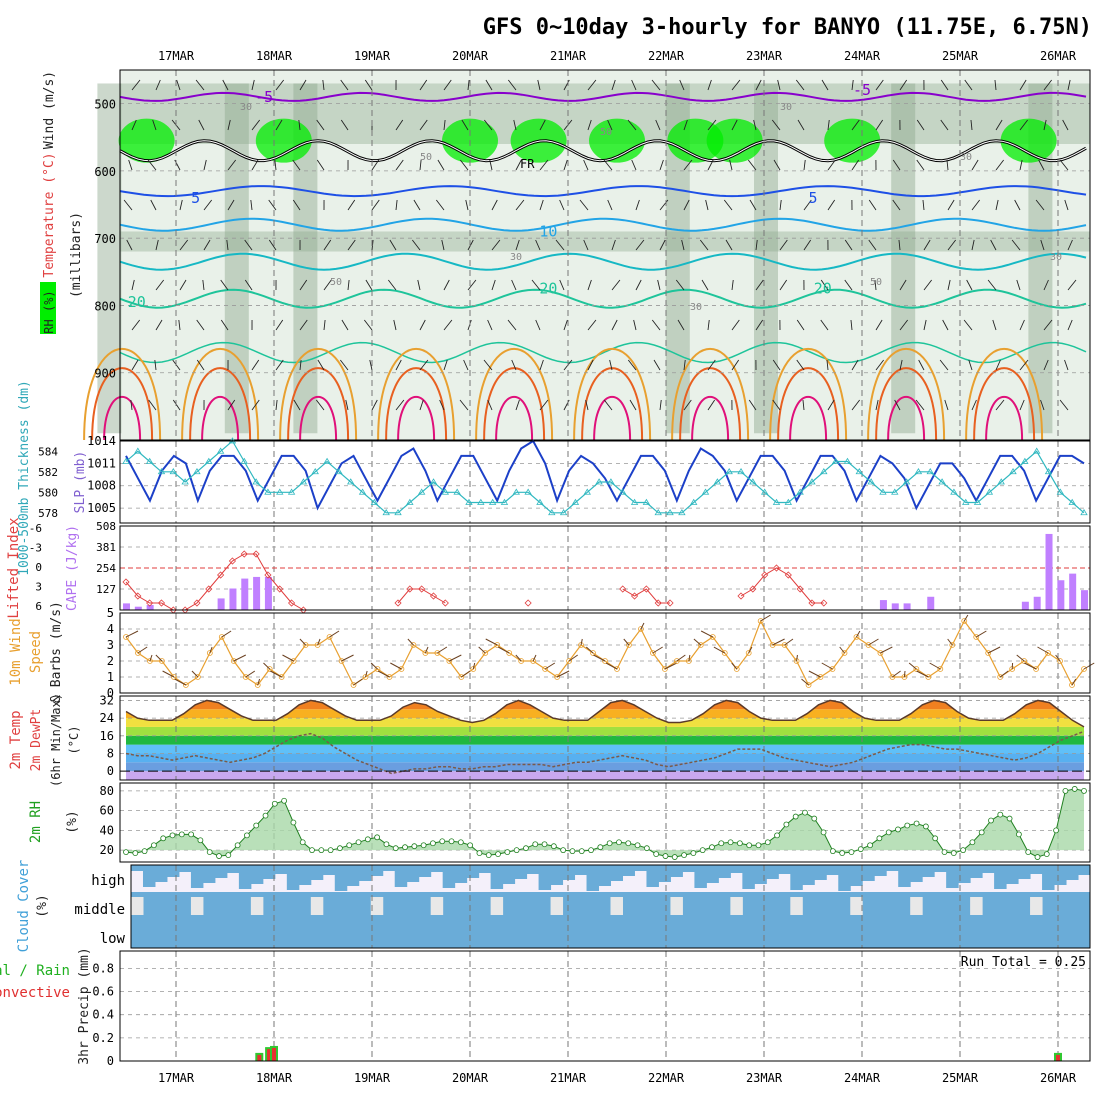  I want to click on rh-band, so click(605, 77).